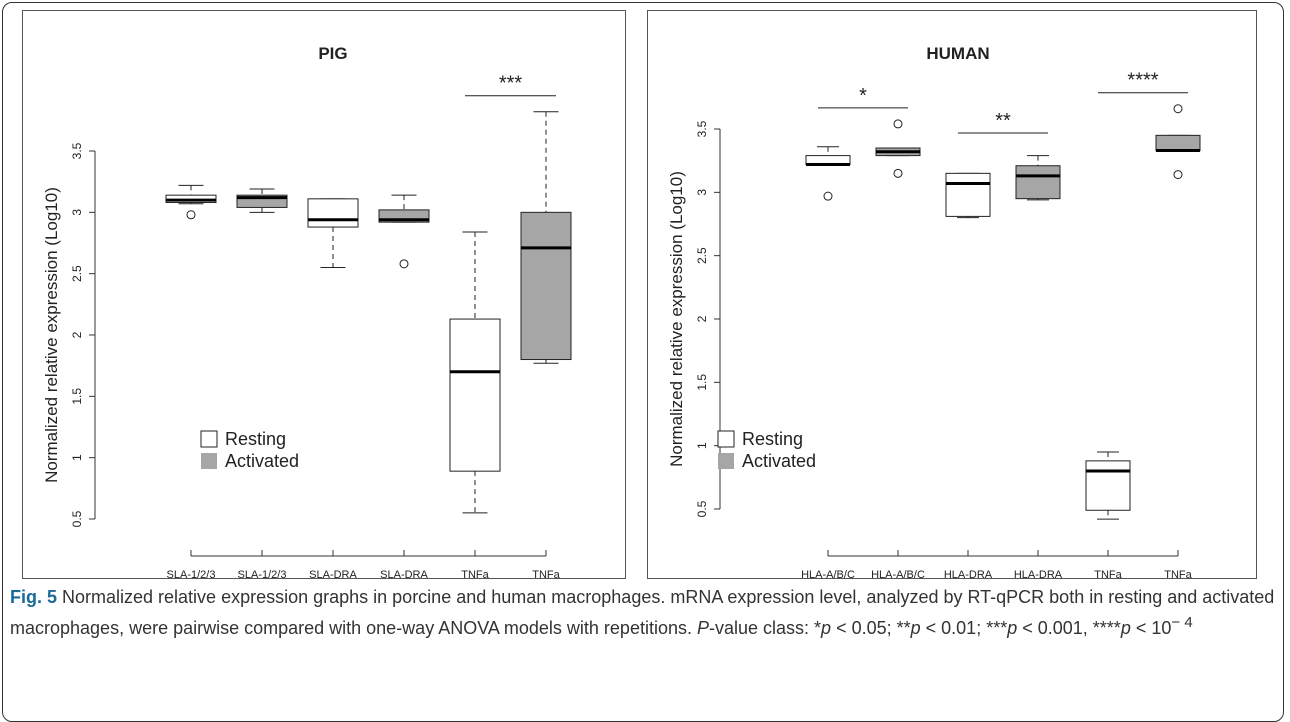 The width and height of the screenshot is (1290, 722). What do you see at coordinates (1151, 628) in the screenshot?
I see `caption-text: < 10` at bounding box center [1151, 628].